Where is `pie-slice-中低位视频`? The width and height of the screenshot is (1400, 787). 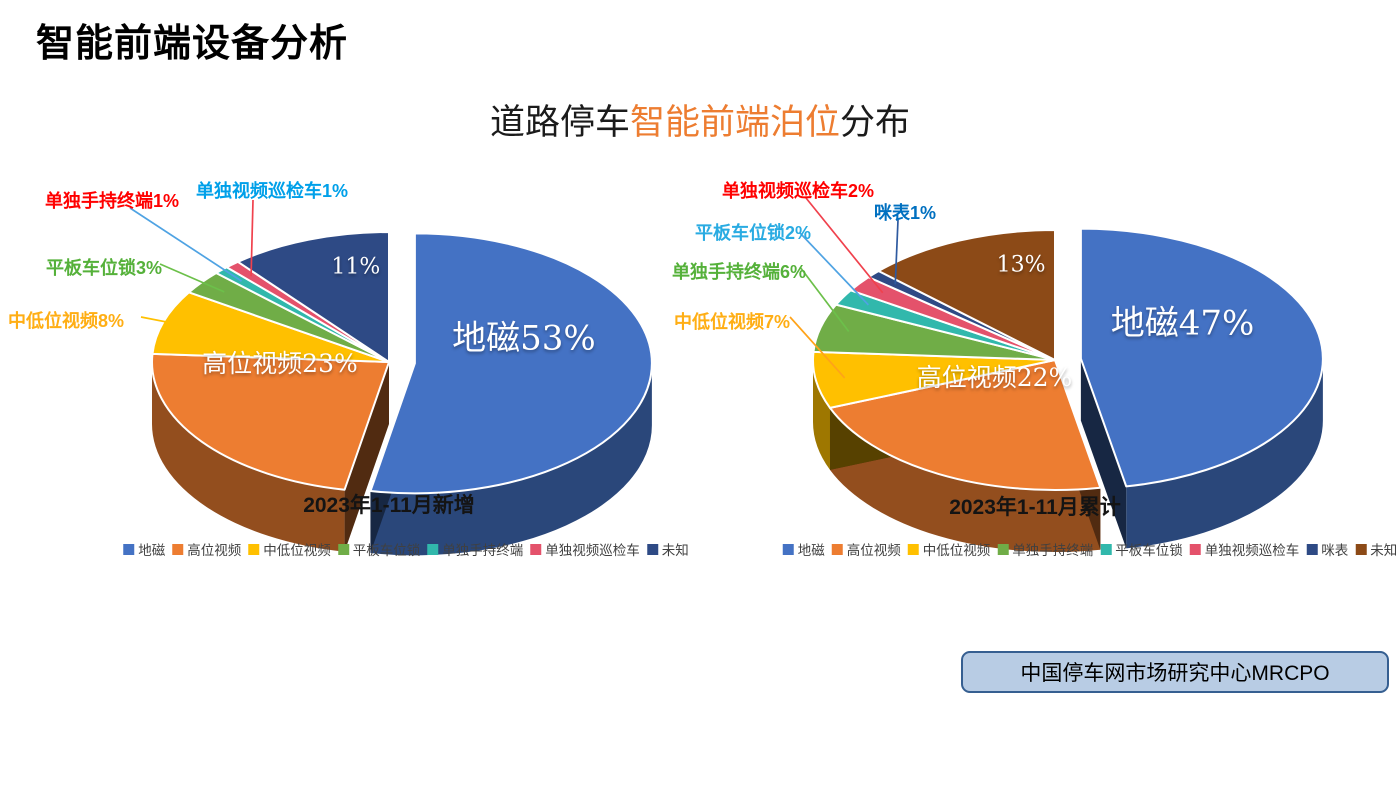
pie-slice-中低位视频 is located at coordinates (934, 379).